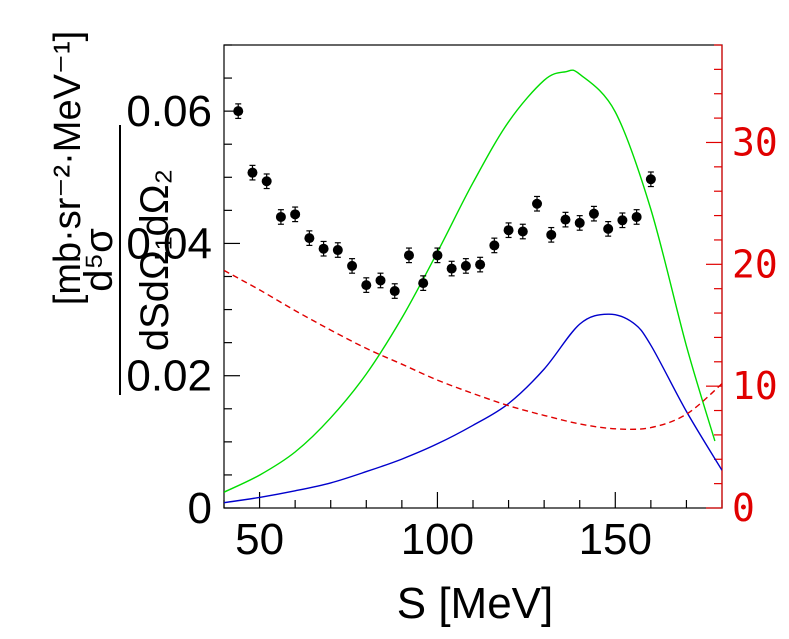 This screenshot has width=789, height=639. What do you see at coordinates (475, 603) in the screenshot?
I see `x-axis-label: S [MeV]` at bounding box center [475, 603].